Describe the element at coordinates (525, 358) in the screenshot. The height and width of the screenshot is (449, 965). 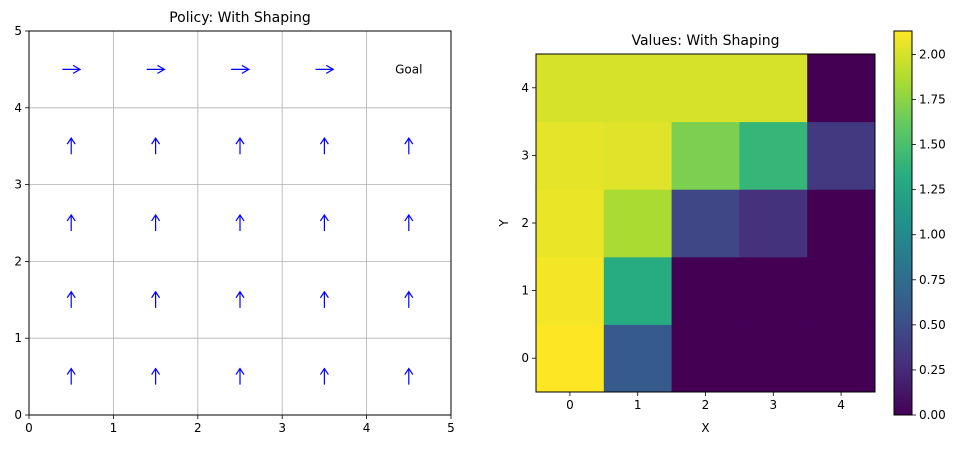
I see `heatmap-ytick-label: 0` at that location.